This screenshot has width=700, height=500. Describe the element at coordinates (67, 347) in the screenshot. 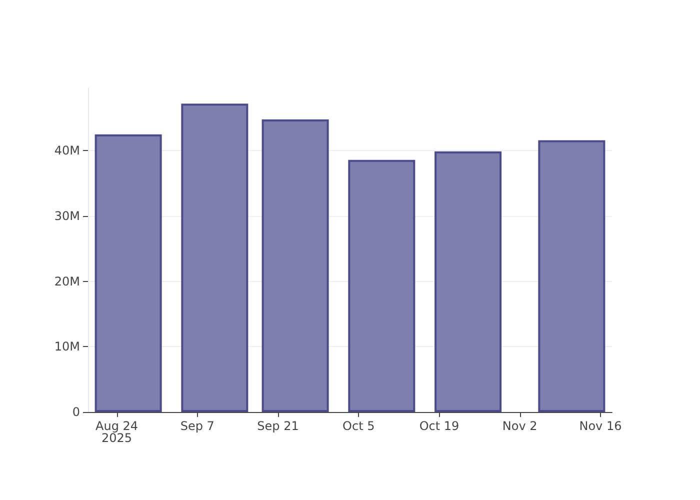

I see `y-tick-label: 10M` at that location.